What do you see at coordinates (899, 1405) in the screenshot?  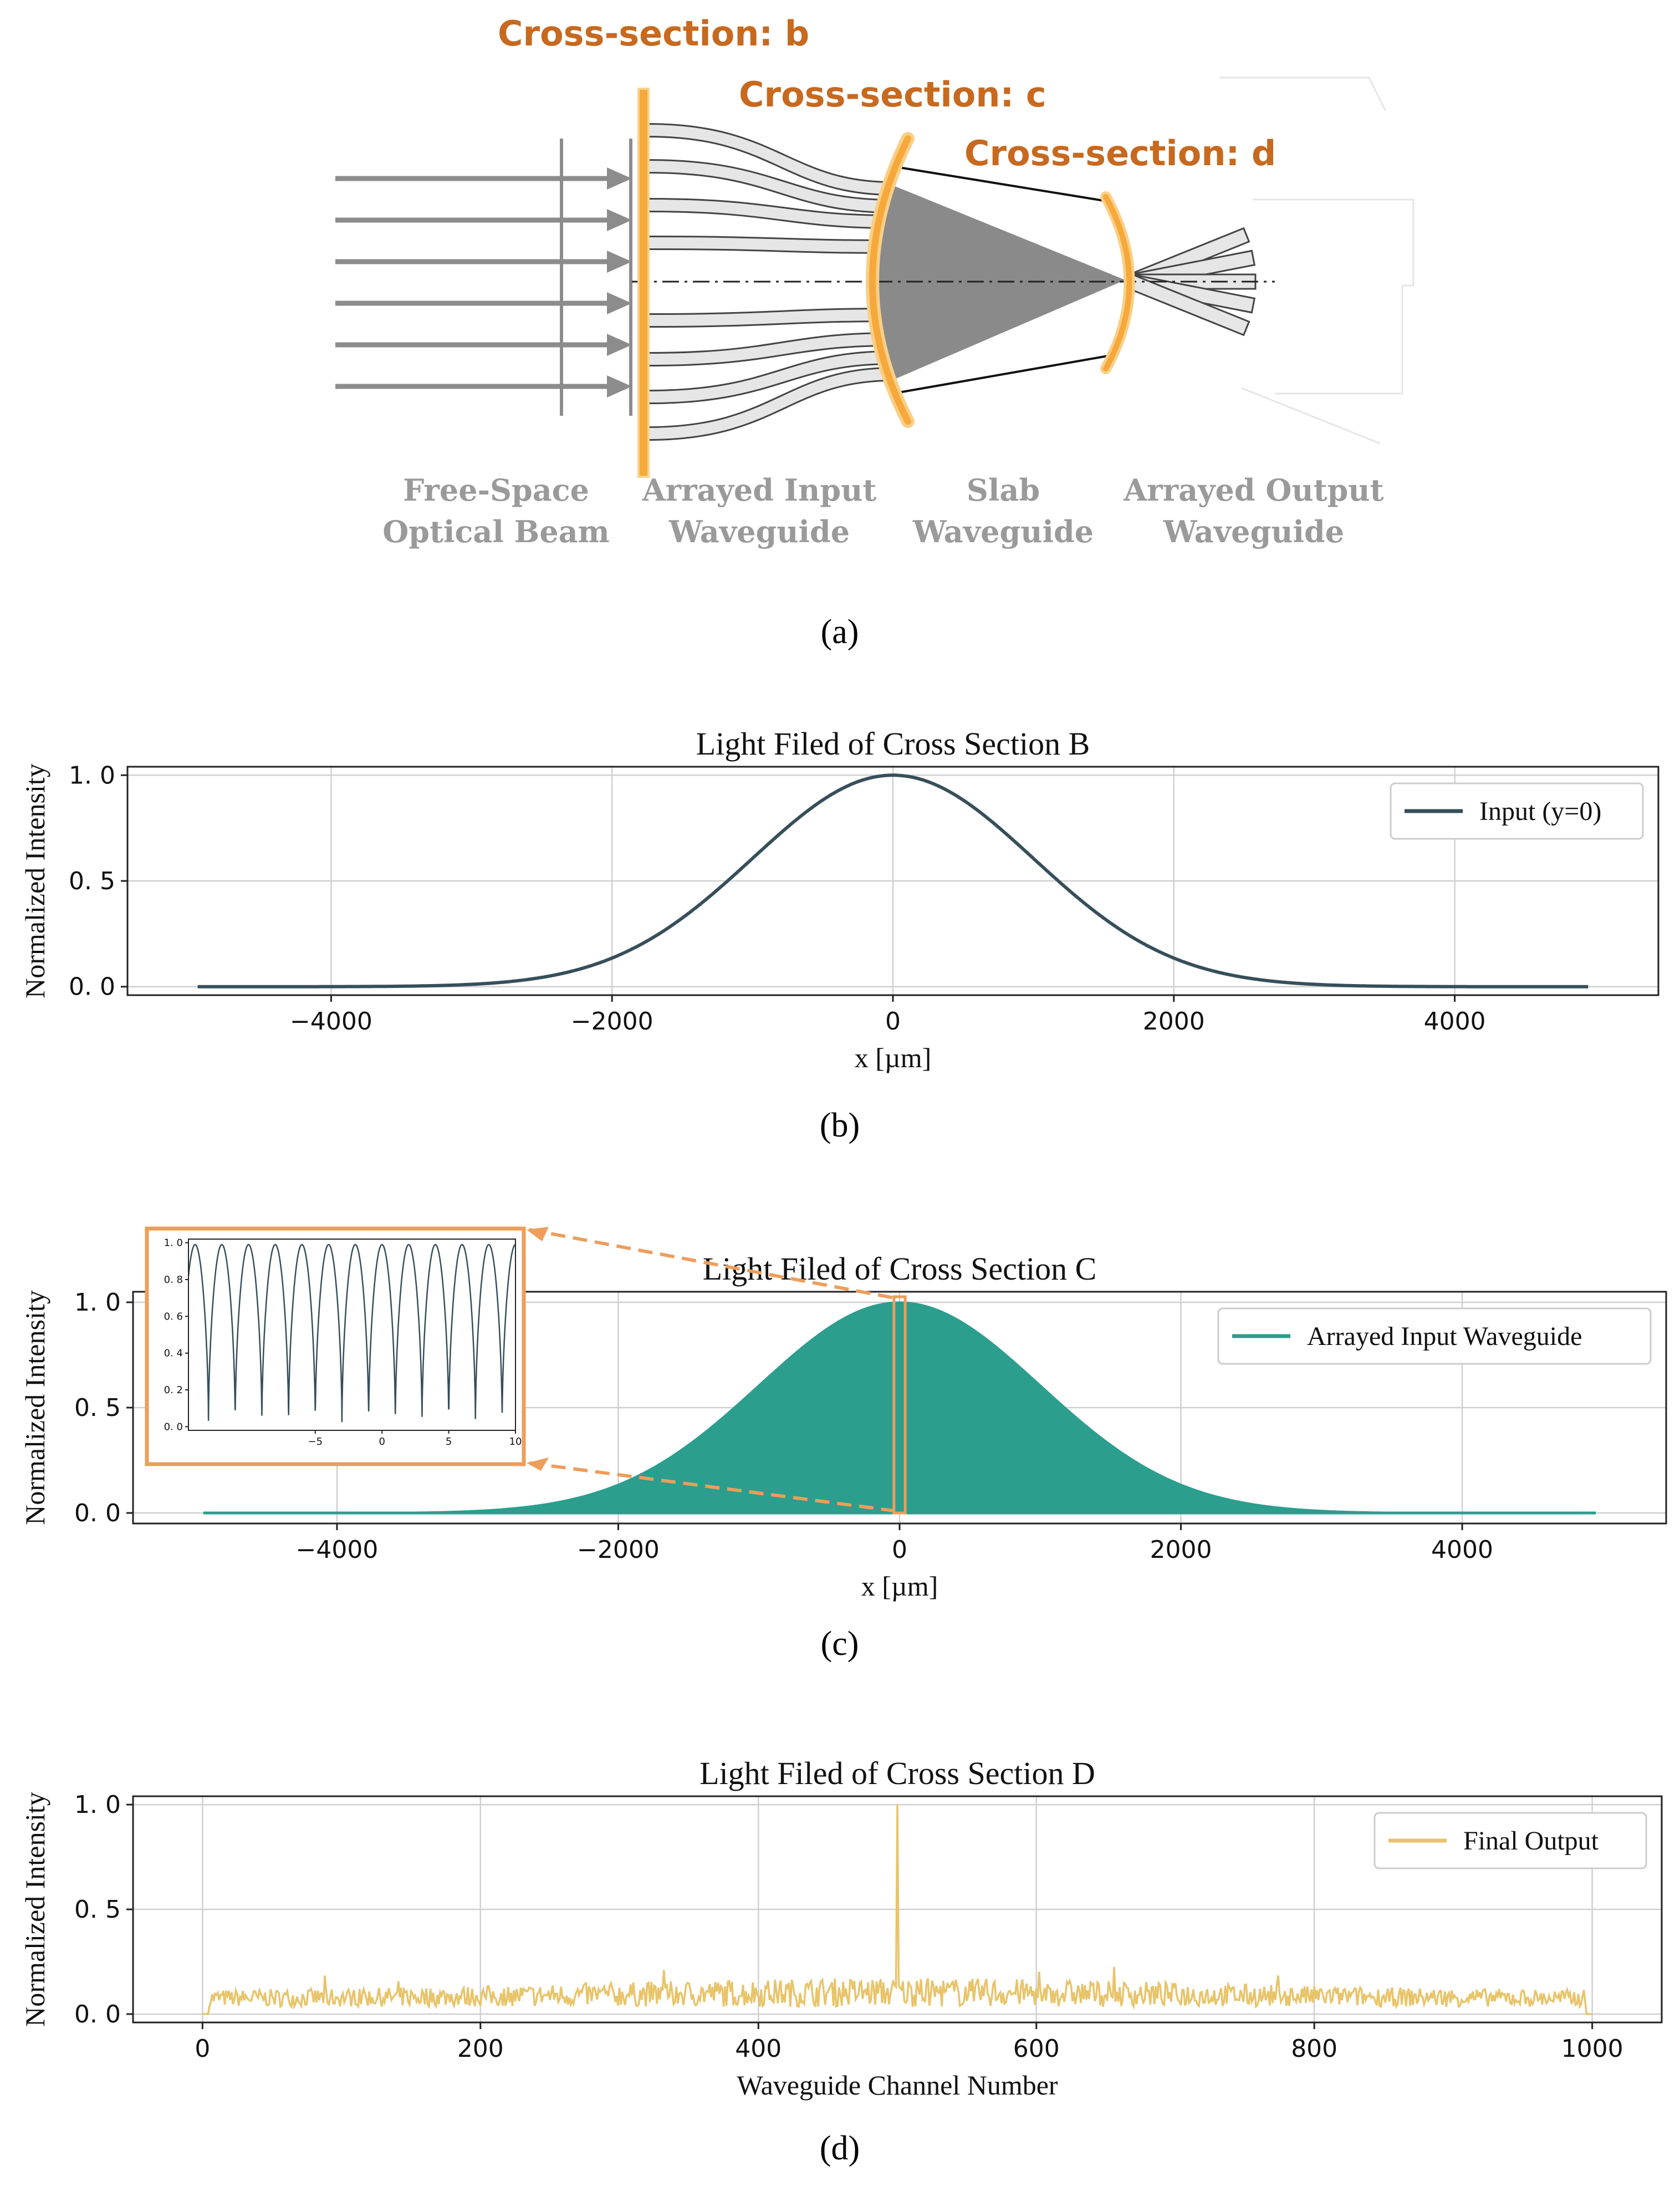 I see `zoom-box` at bounding box center [899, 1405].